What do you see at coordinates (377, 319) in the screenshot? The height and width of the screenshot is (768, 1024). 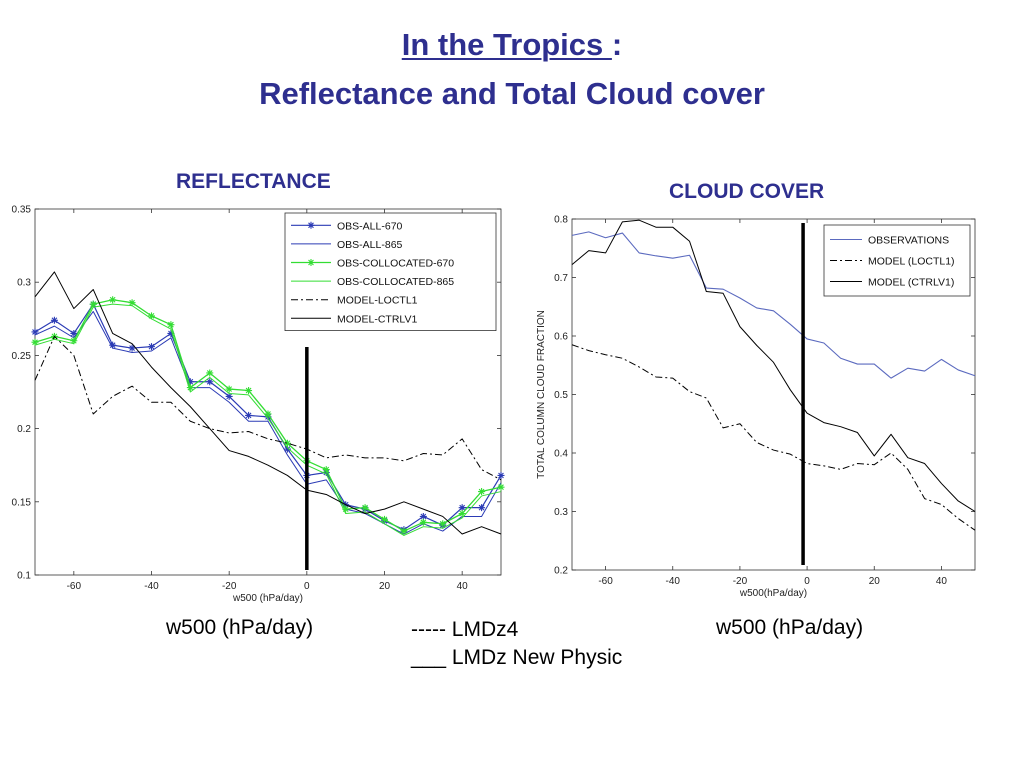 I see `chart0-legend-label: MODEL-CTRLV1` at bounding box center [377, 319].